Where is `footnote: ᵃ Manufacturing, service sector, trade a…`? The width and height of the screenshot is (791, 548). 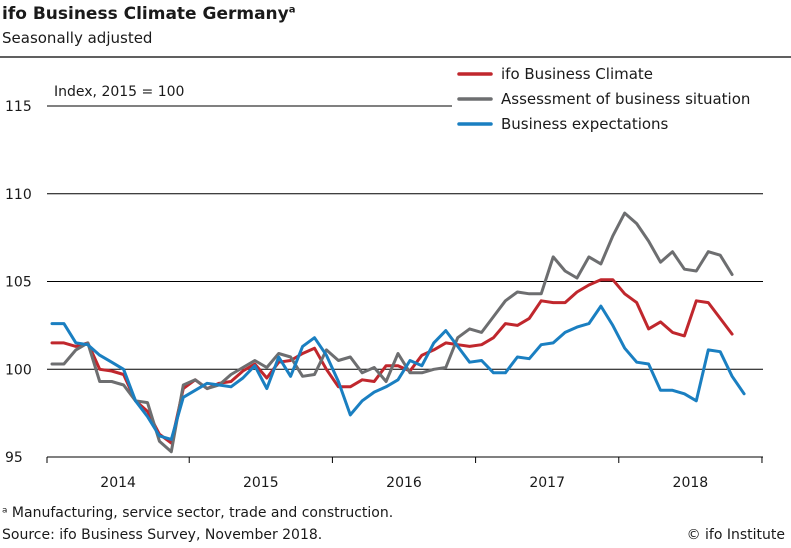 footnote: ᵃ Manufacturing, service sector, trade a… is located at coordinates (198, 513).